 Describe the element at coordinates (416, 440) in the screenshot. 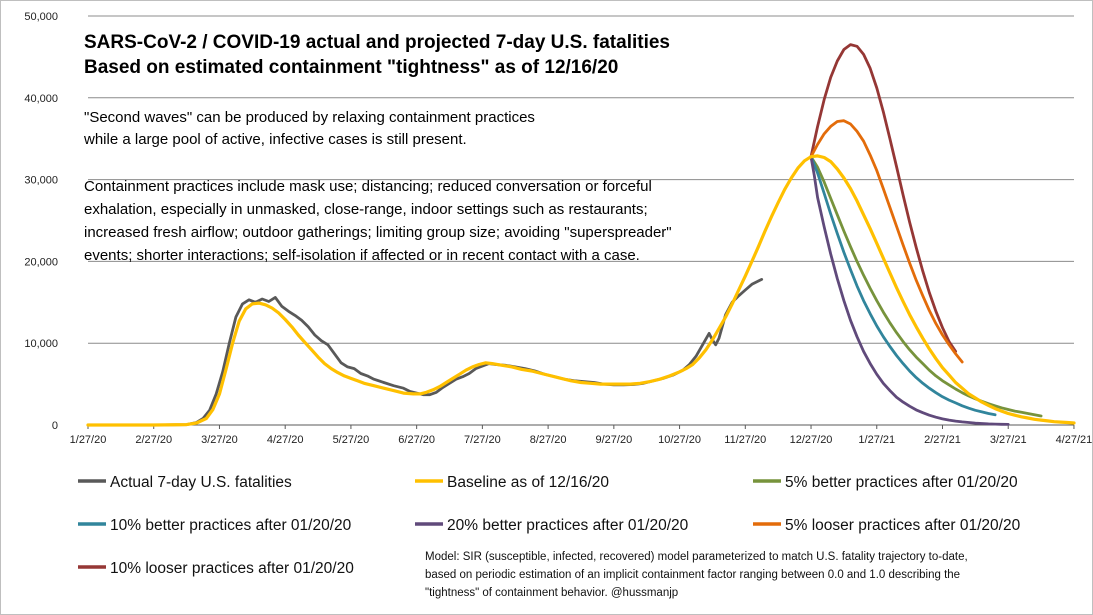

I see `x-tick-label: 6/27/20` at that location.